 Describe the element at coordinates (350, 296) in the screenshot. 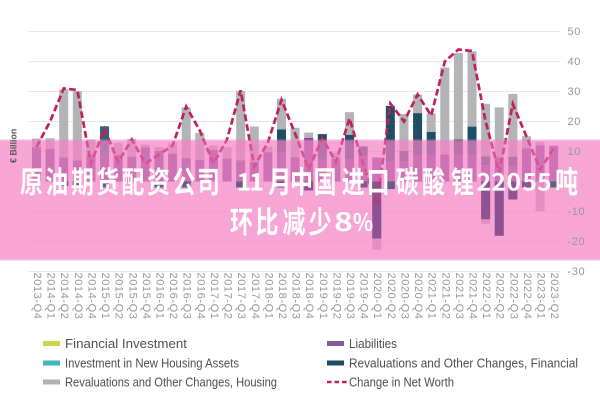

I see `svg-text: 2019-Q3` at that location.